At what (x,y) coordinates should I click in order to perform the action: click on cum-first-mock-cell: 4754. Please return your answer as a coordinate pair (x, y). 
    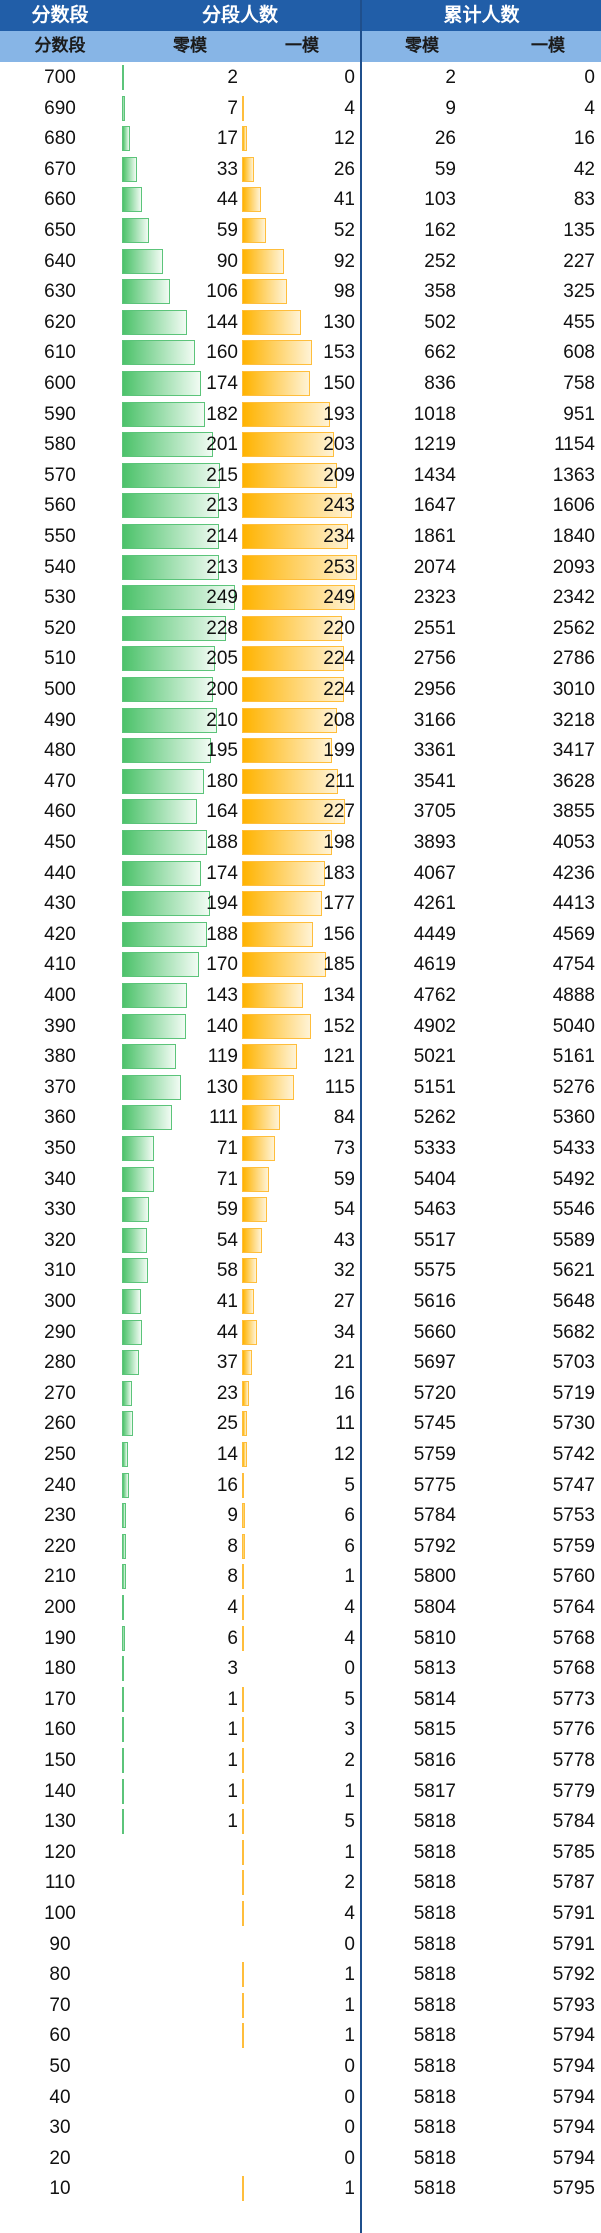
    Looking at the image, I should click on (573, 965).